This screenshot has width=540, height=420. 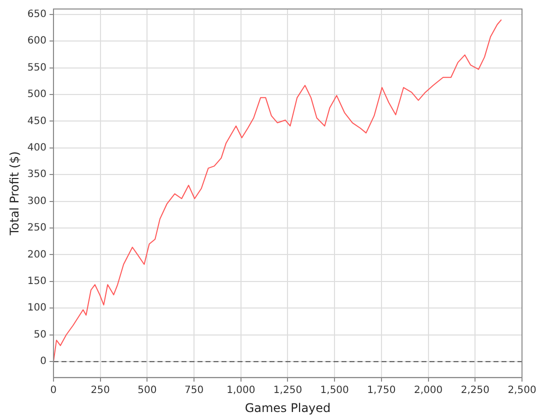 What do you see at coordinates (36, 228) in the screenshot?
I see `y-tick-label: 250` at bounding box center [36, 228].